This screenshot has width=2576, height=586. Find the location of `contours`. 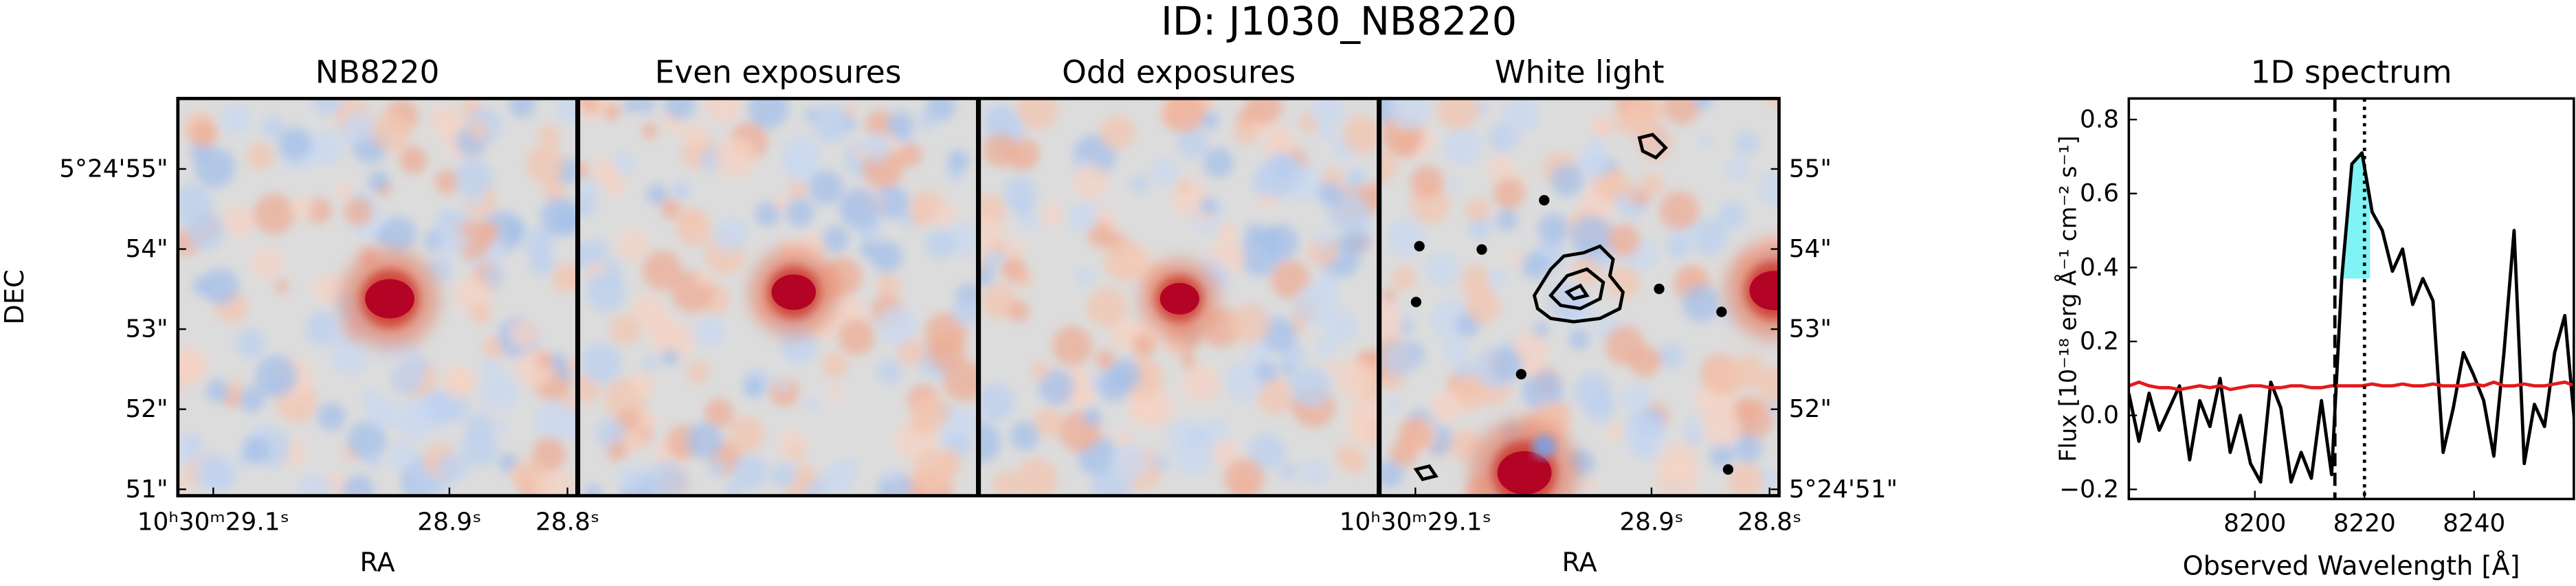

contours is located at coordinates (1571, 307).